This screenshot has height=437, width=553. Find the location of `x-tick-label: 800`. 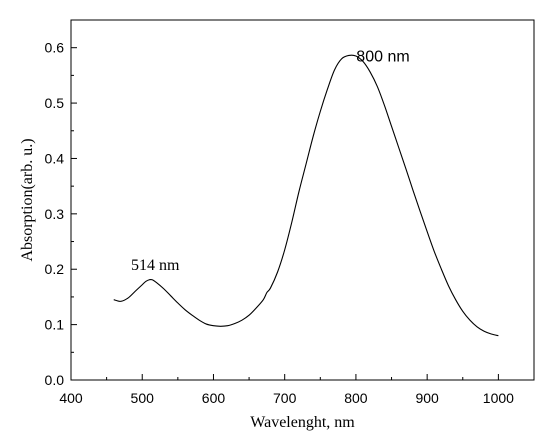

x-tick-label: 800 is located at coordinates (356, 398).